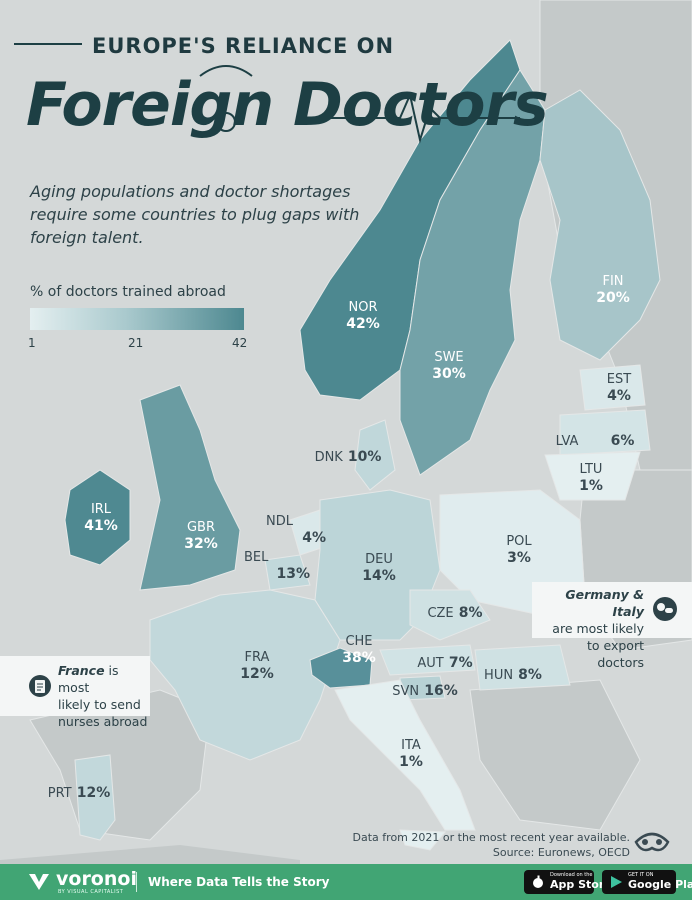 Image resolution: width=692 pixels, height=900 pixels. Describe the element at coordinates (328, 457) in the screenshot. I see `country-code: DNK` at that location.